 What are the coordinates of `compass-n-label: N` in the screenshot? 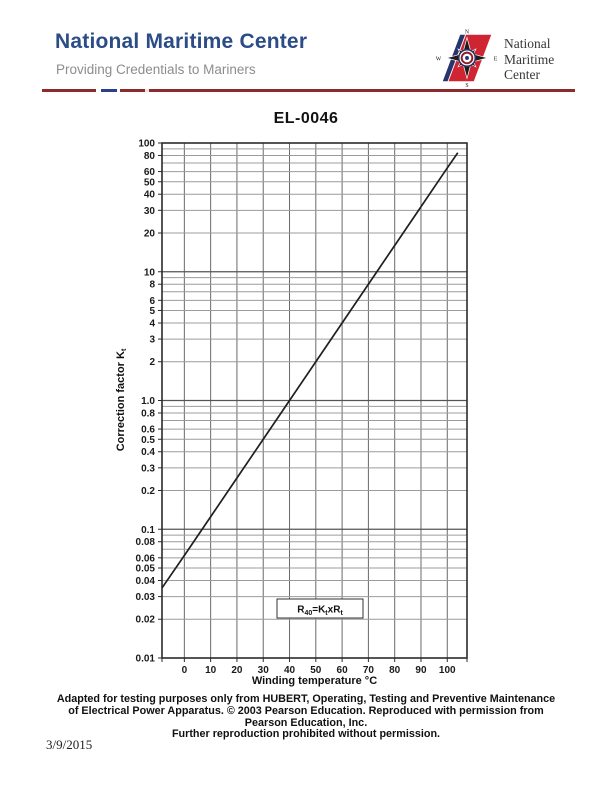 It's located at (467, 32).